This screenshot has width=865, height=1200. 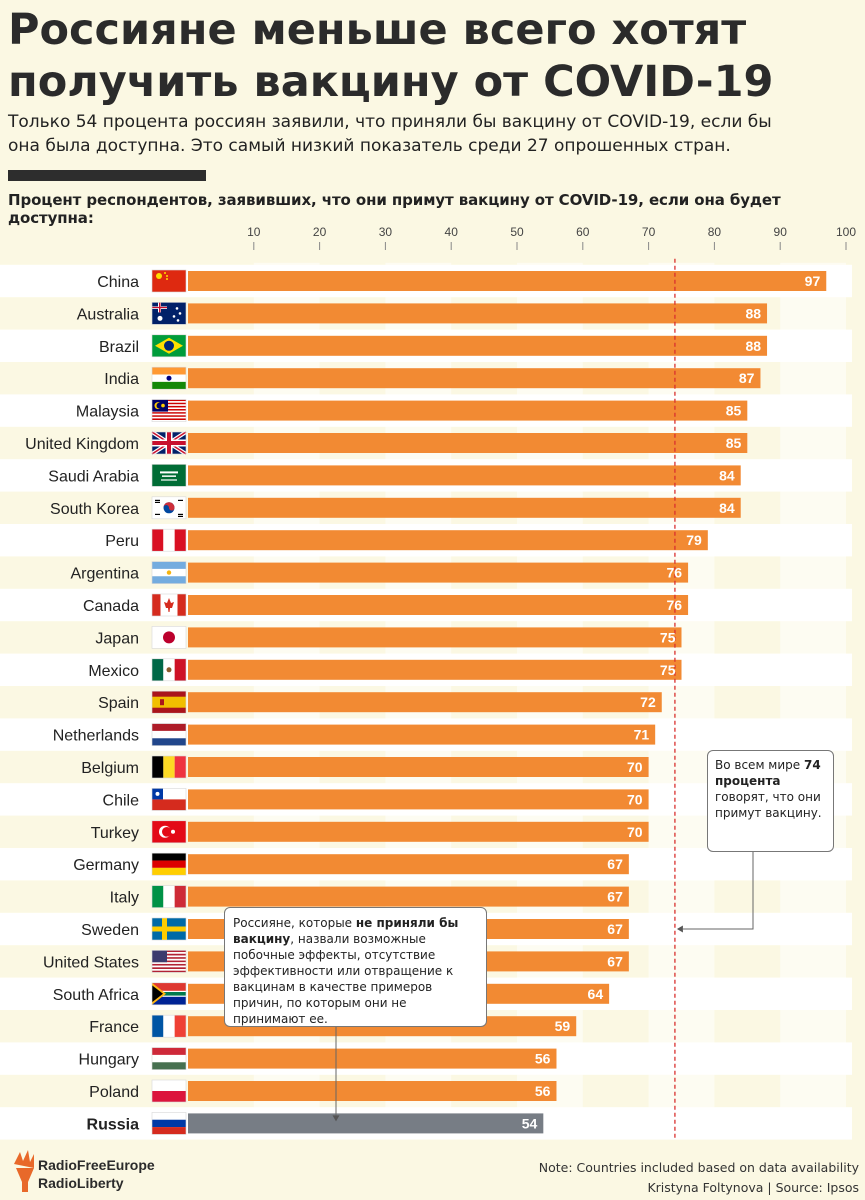 I want to click on bar-value-label: 71, so click(x=642, y=735).